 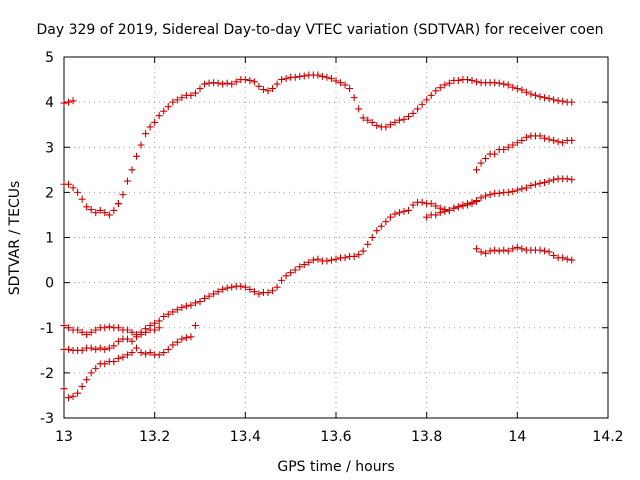 I want to click on series-satellite-b, so click(x=318, y=175).